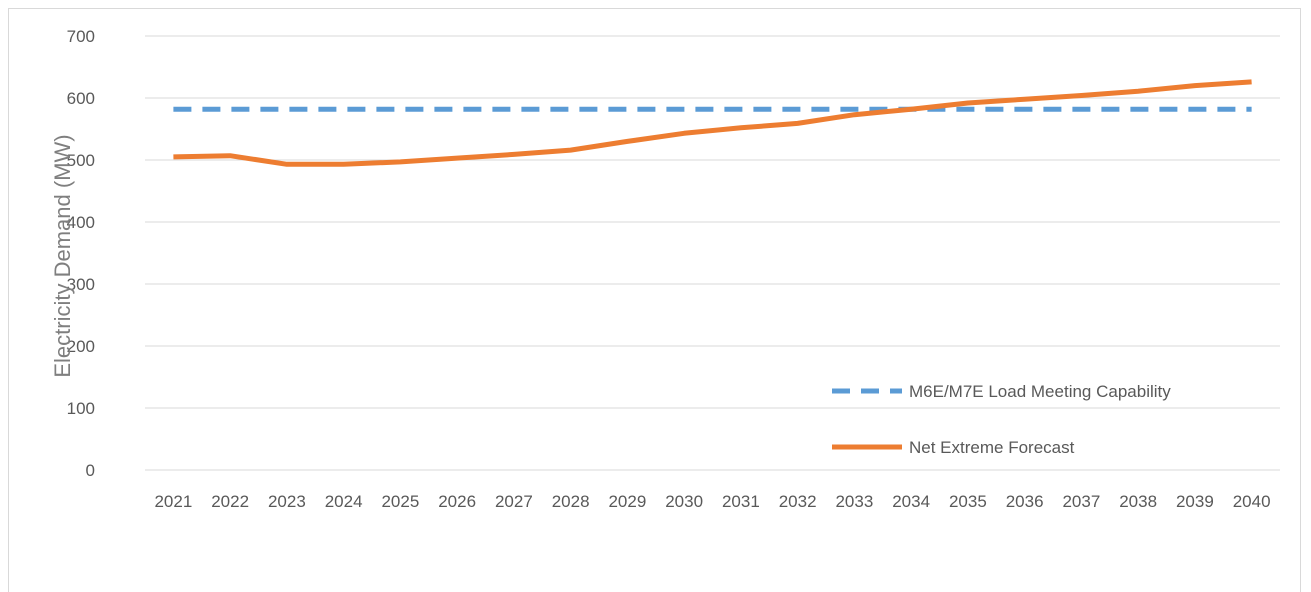 This screenshot has width=1311, height=592. What do you see at coordinates (173, 501) in the screenshot?
I see `x-tick-label: 2021` at bounding box center [173, 501].